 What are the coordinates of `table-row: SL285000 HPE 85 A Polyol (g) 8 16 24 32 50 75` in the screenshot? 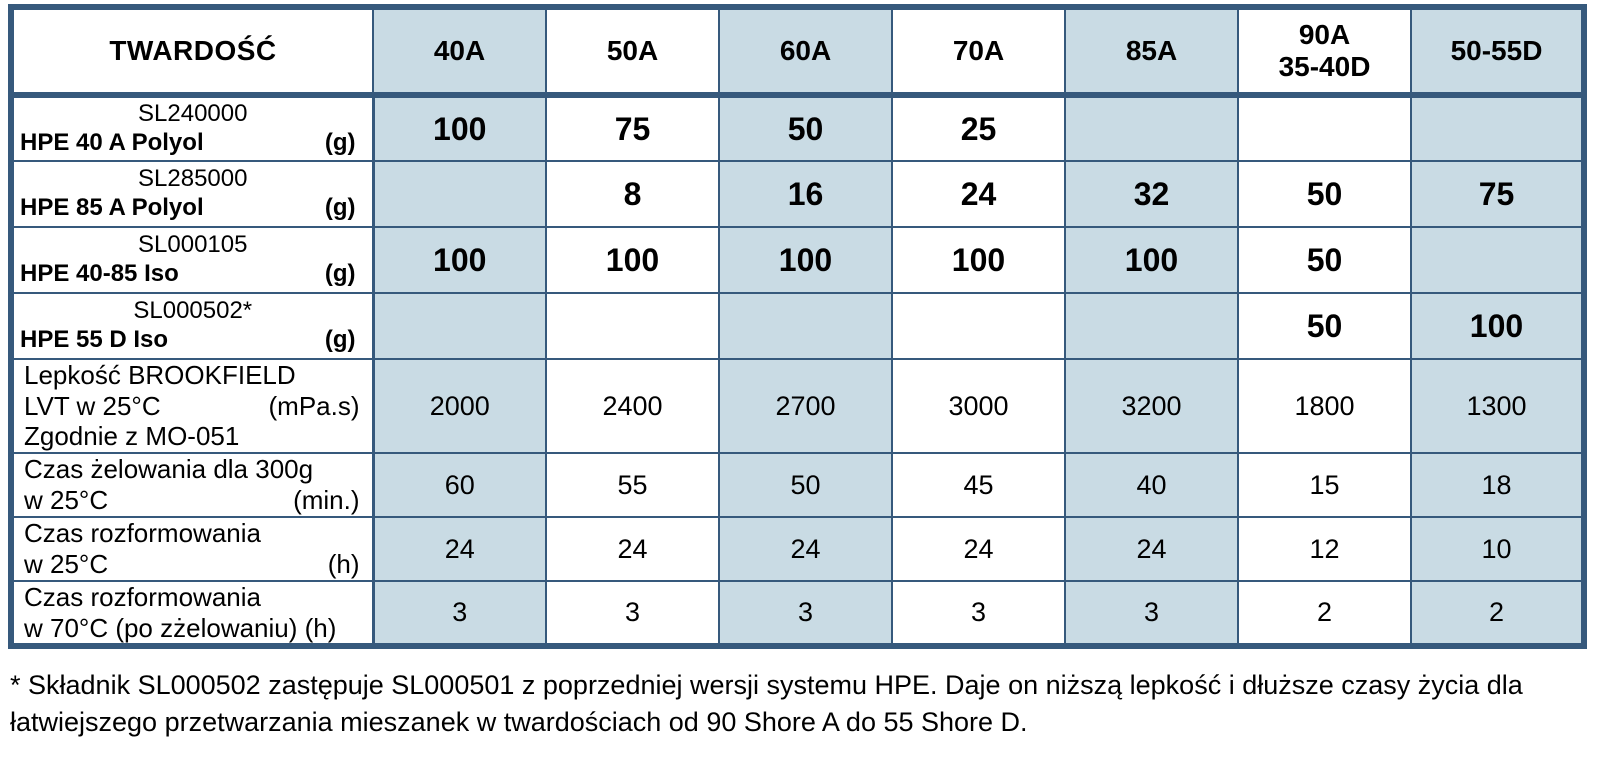 It's located at (797, 194).